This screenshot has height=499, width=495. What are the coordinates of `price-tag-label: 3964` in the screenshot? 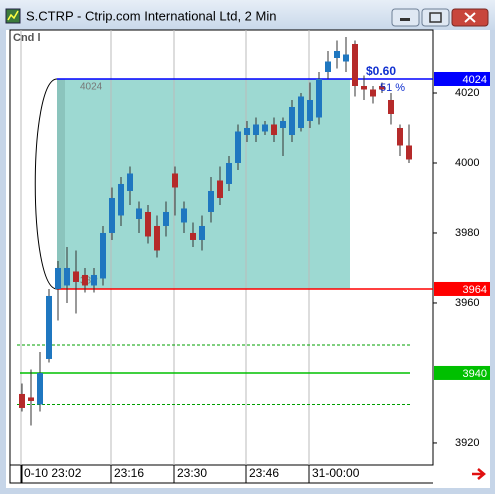 It's located at (475, 290).